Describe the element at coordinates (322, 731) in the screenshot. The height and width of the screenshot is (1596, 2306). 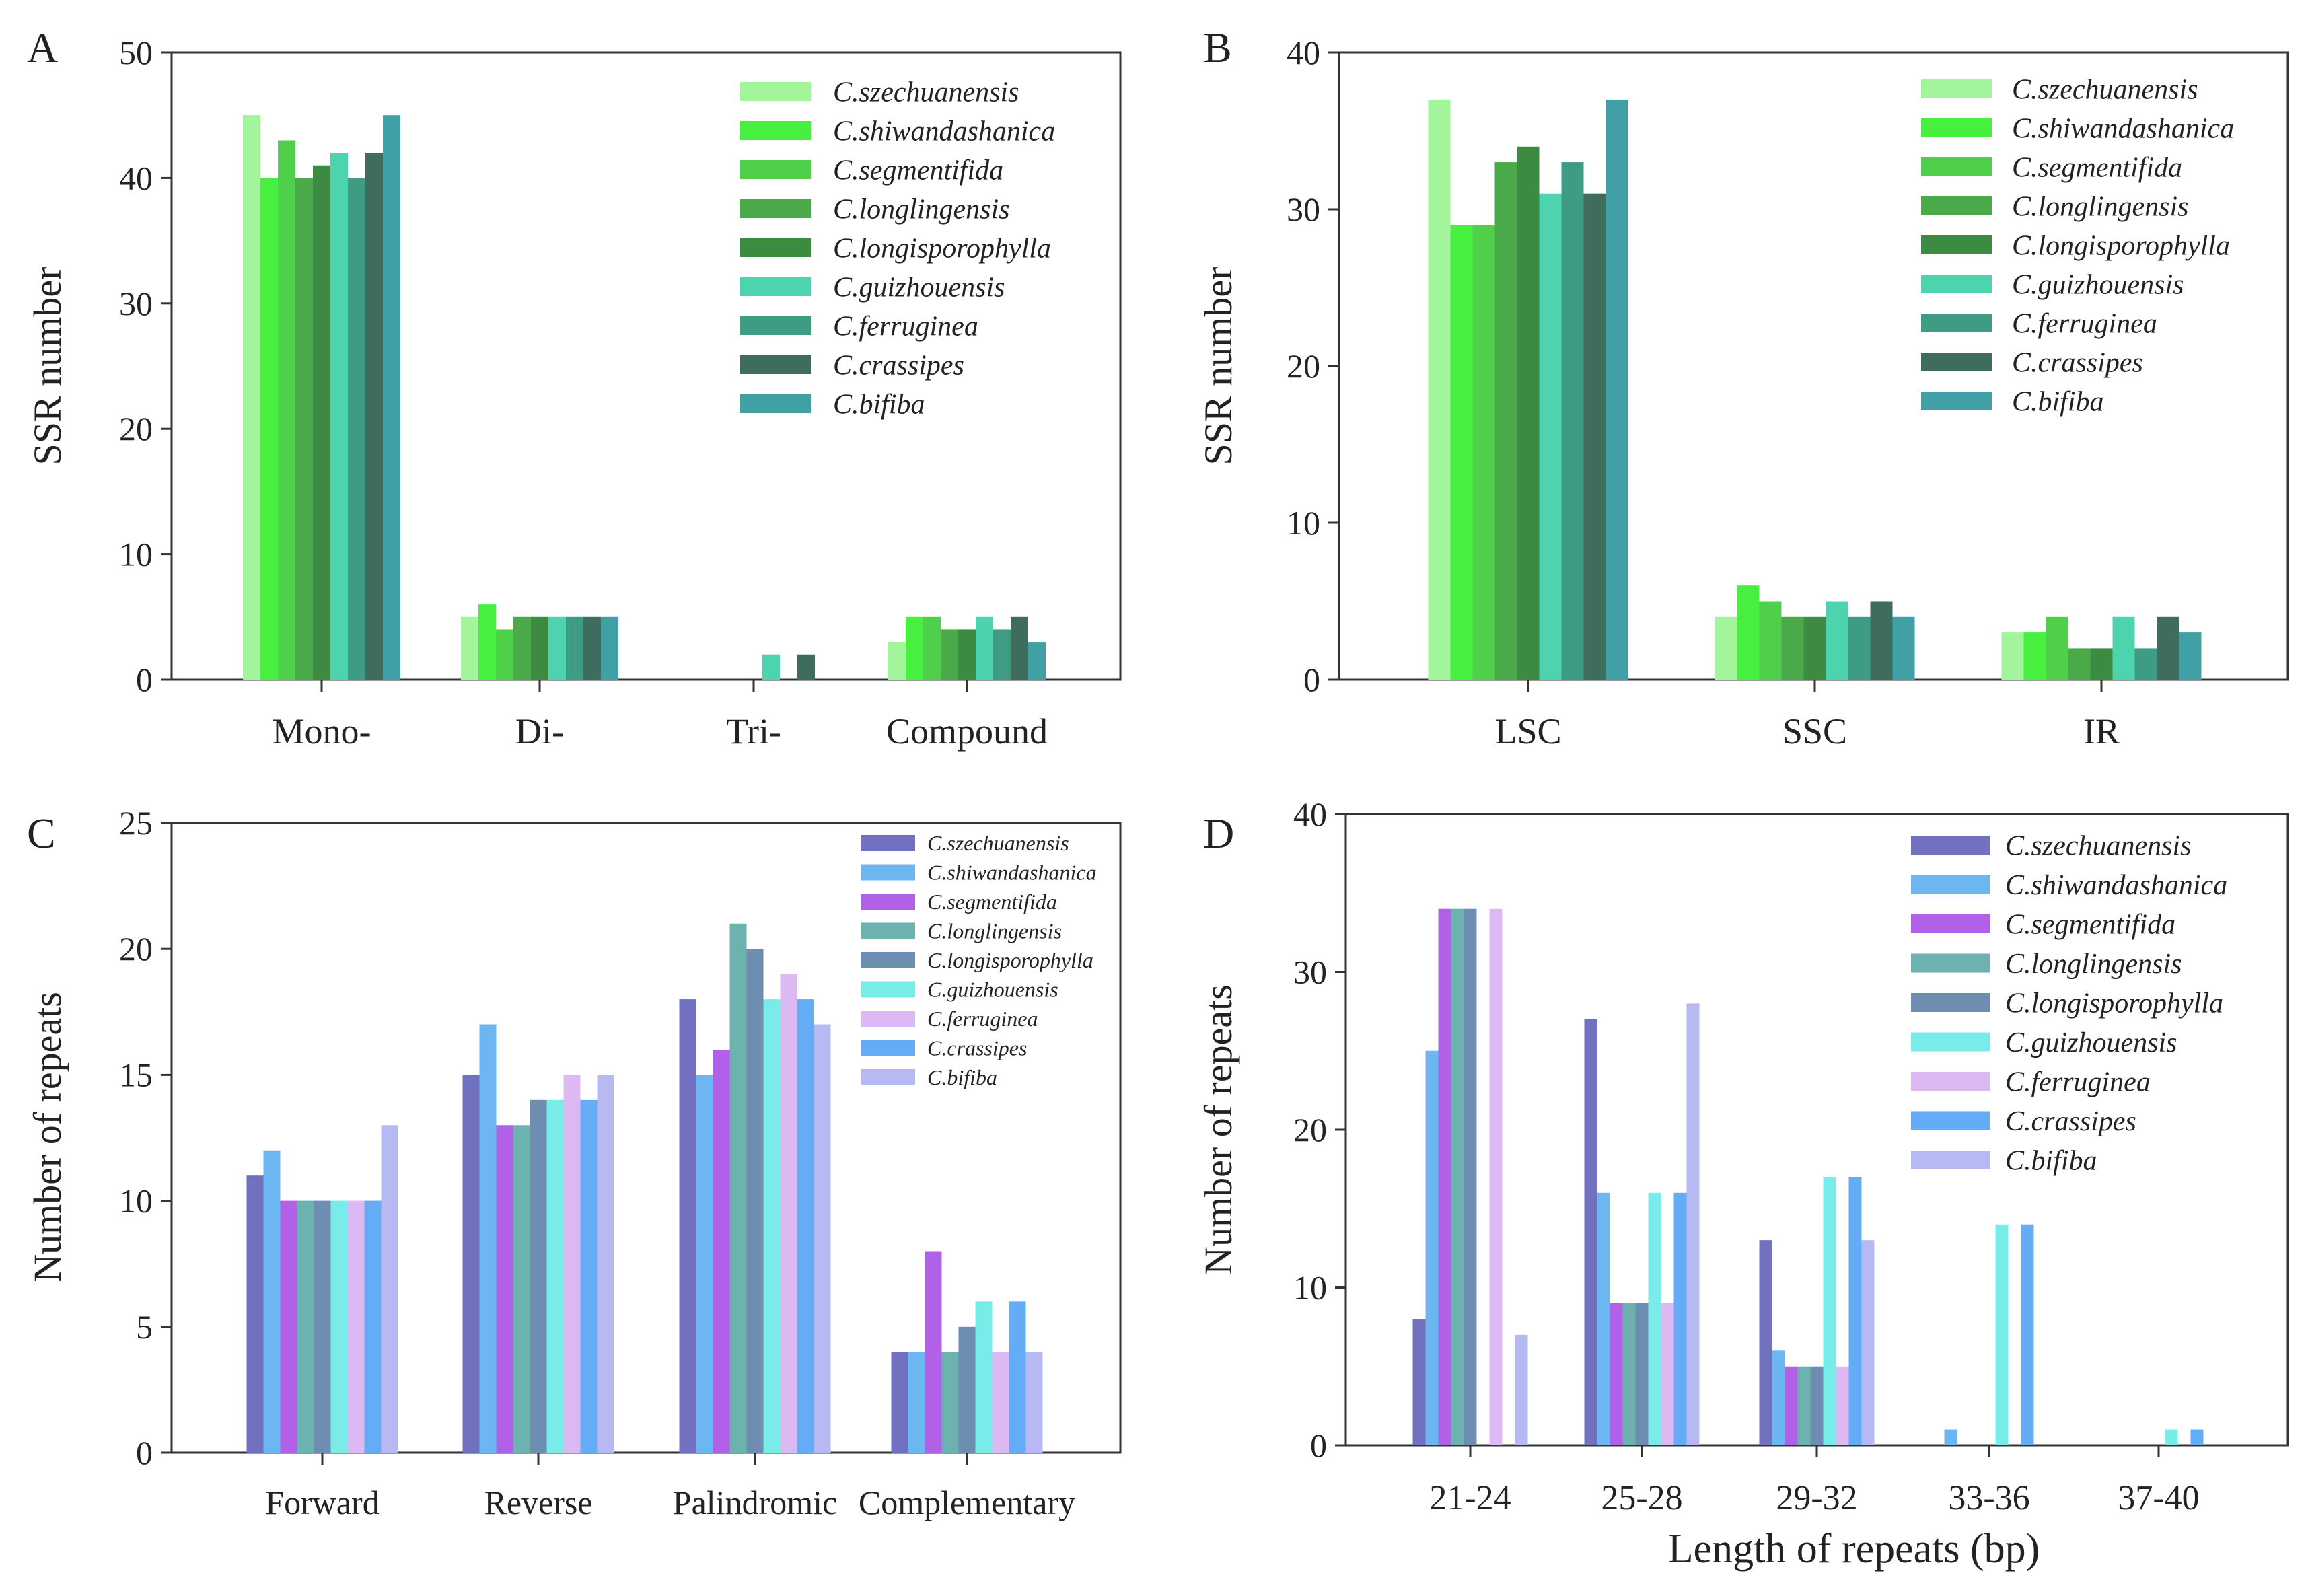
I see `x-tick-label: Mono-` at that location.